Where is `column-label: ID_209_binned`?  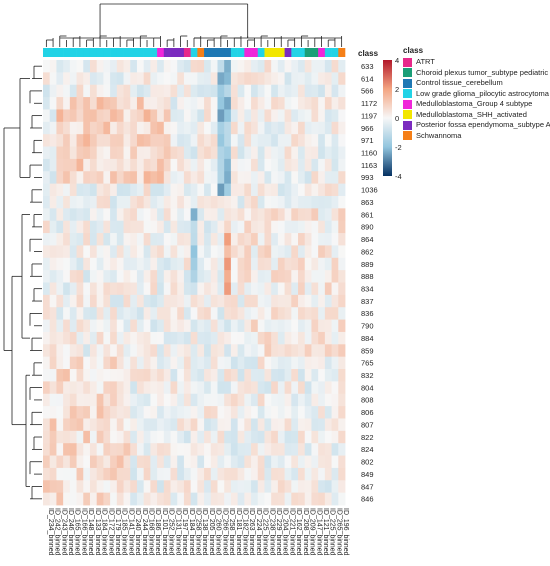
column-label: ID_209_binned is located at coordinates (312, 532).